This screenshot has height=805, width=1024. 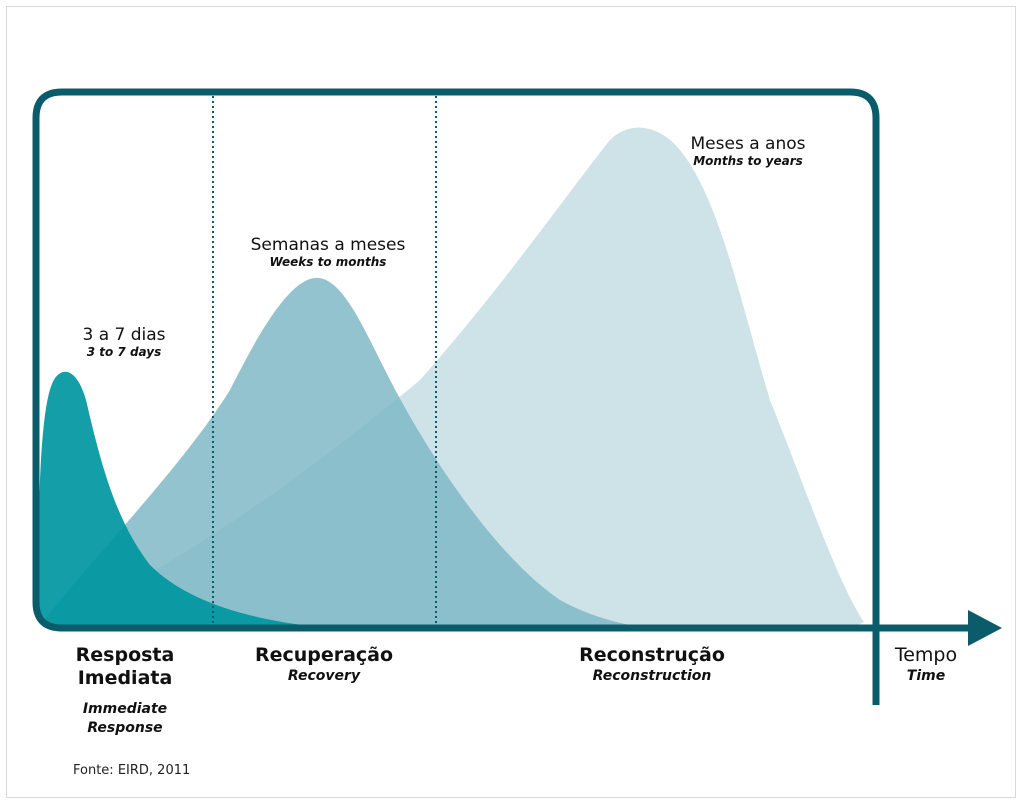 I want to click on curve-1-label-pt: 3 a 7 dias, so click(x=124, y=335).